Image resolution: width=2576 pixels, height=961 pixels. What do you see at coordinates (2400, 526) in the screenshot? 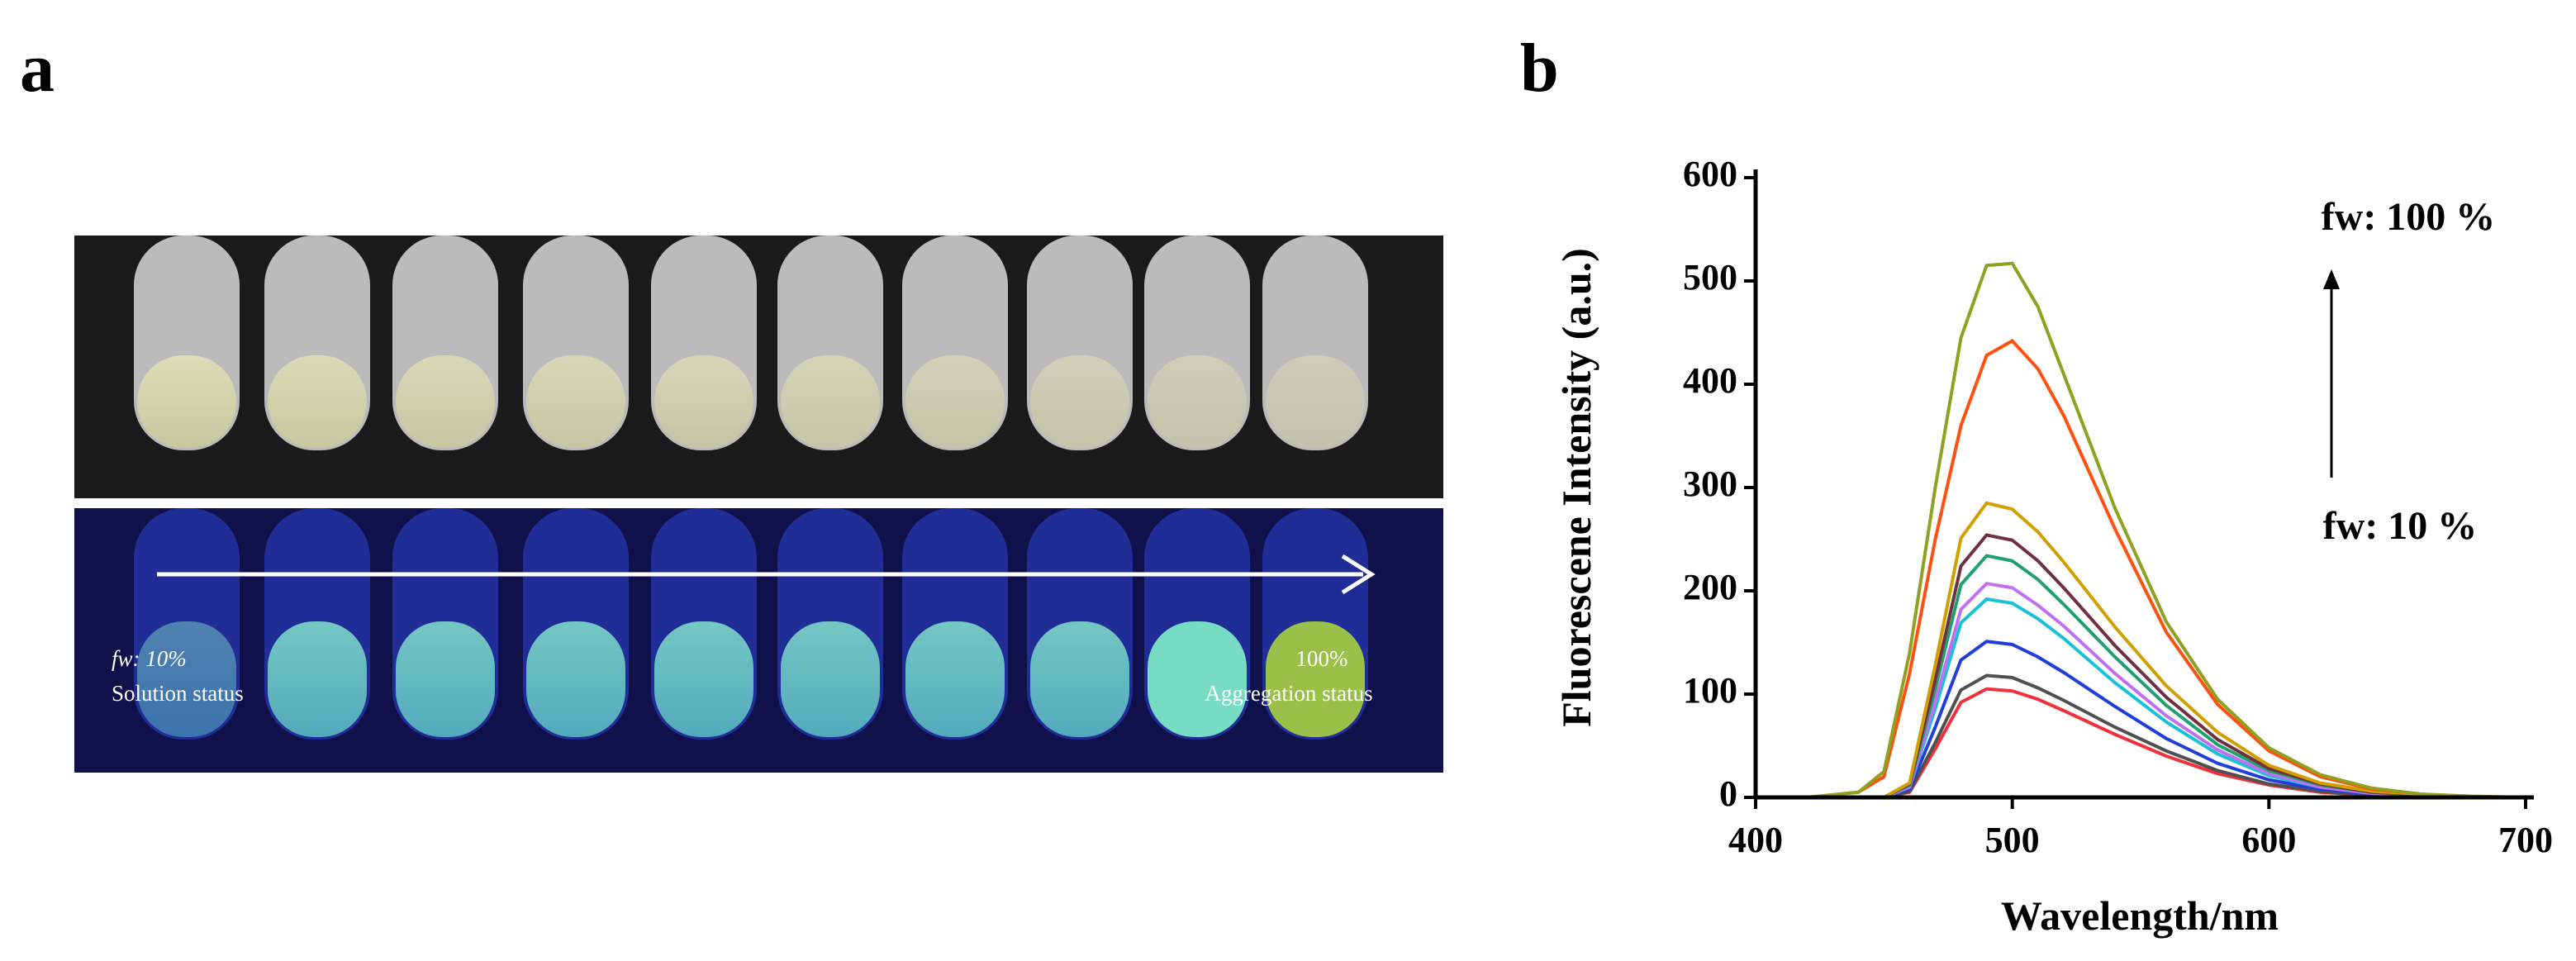
I see `annotation: fw: 10 %` at bounding box center [2400, 526].